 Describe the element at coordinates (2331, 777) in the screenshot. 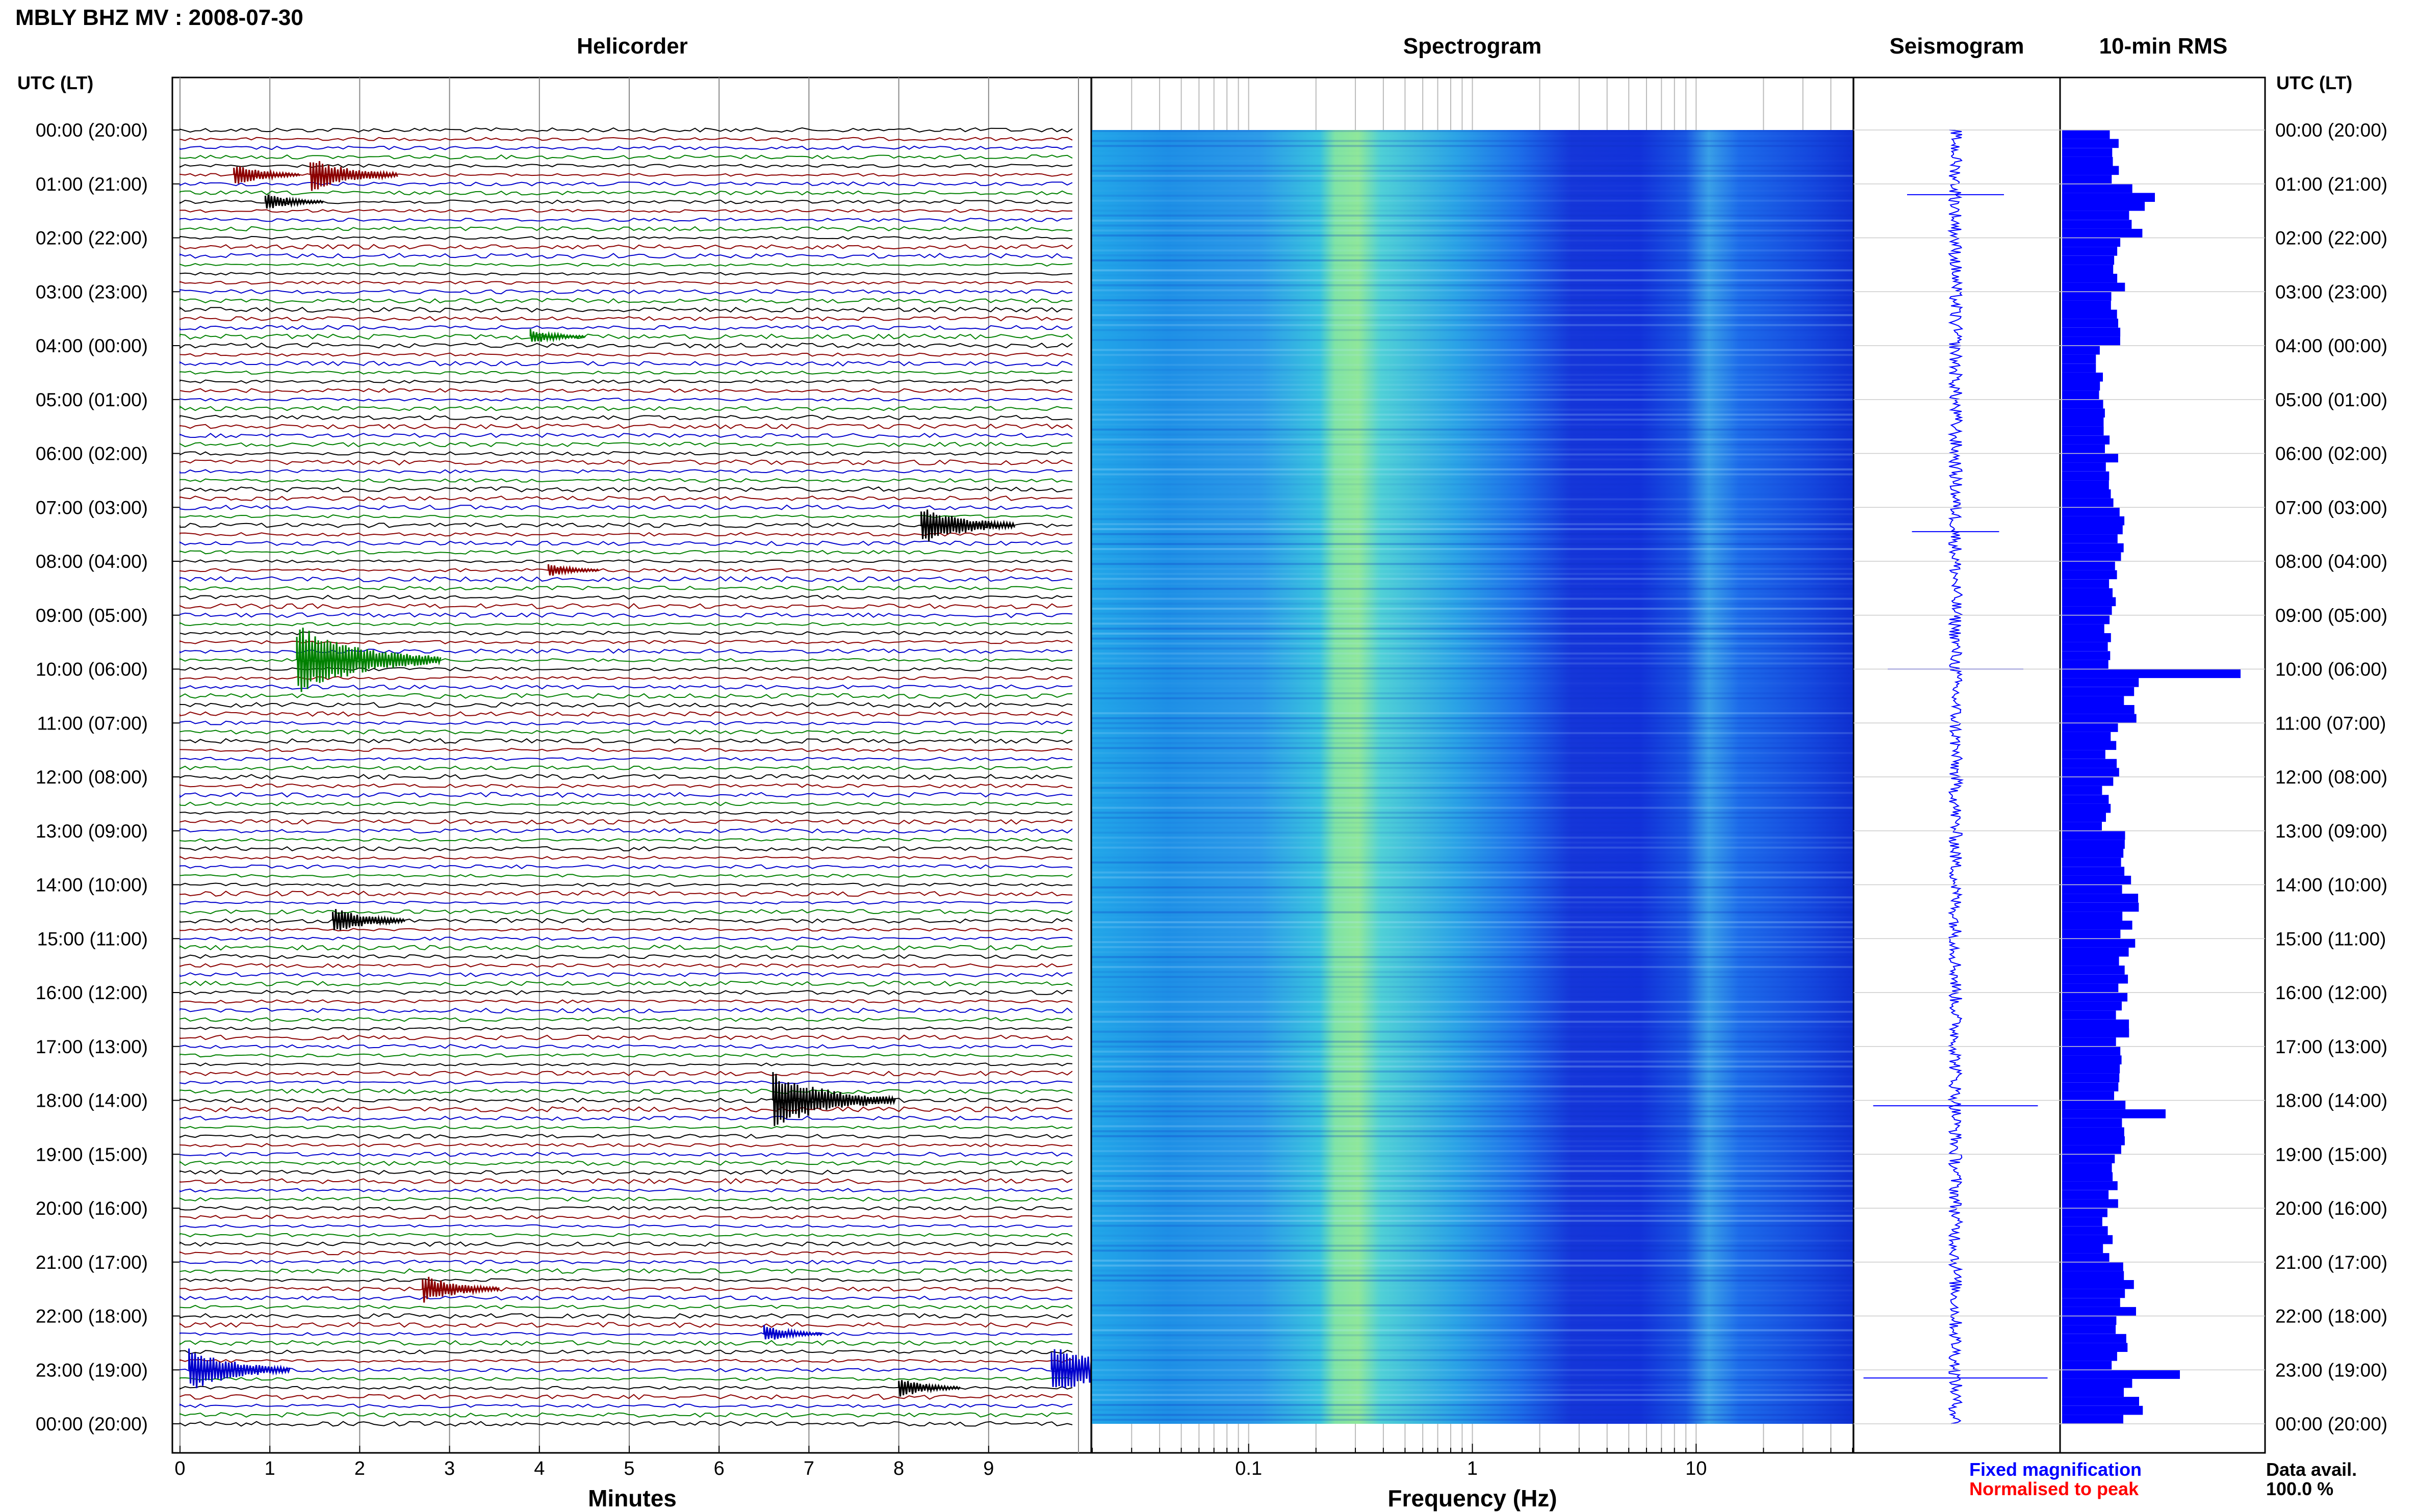

I see `time-label-right: 12:00 (08:00)` at that location.